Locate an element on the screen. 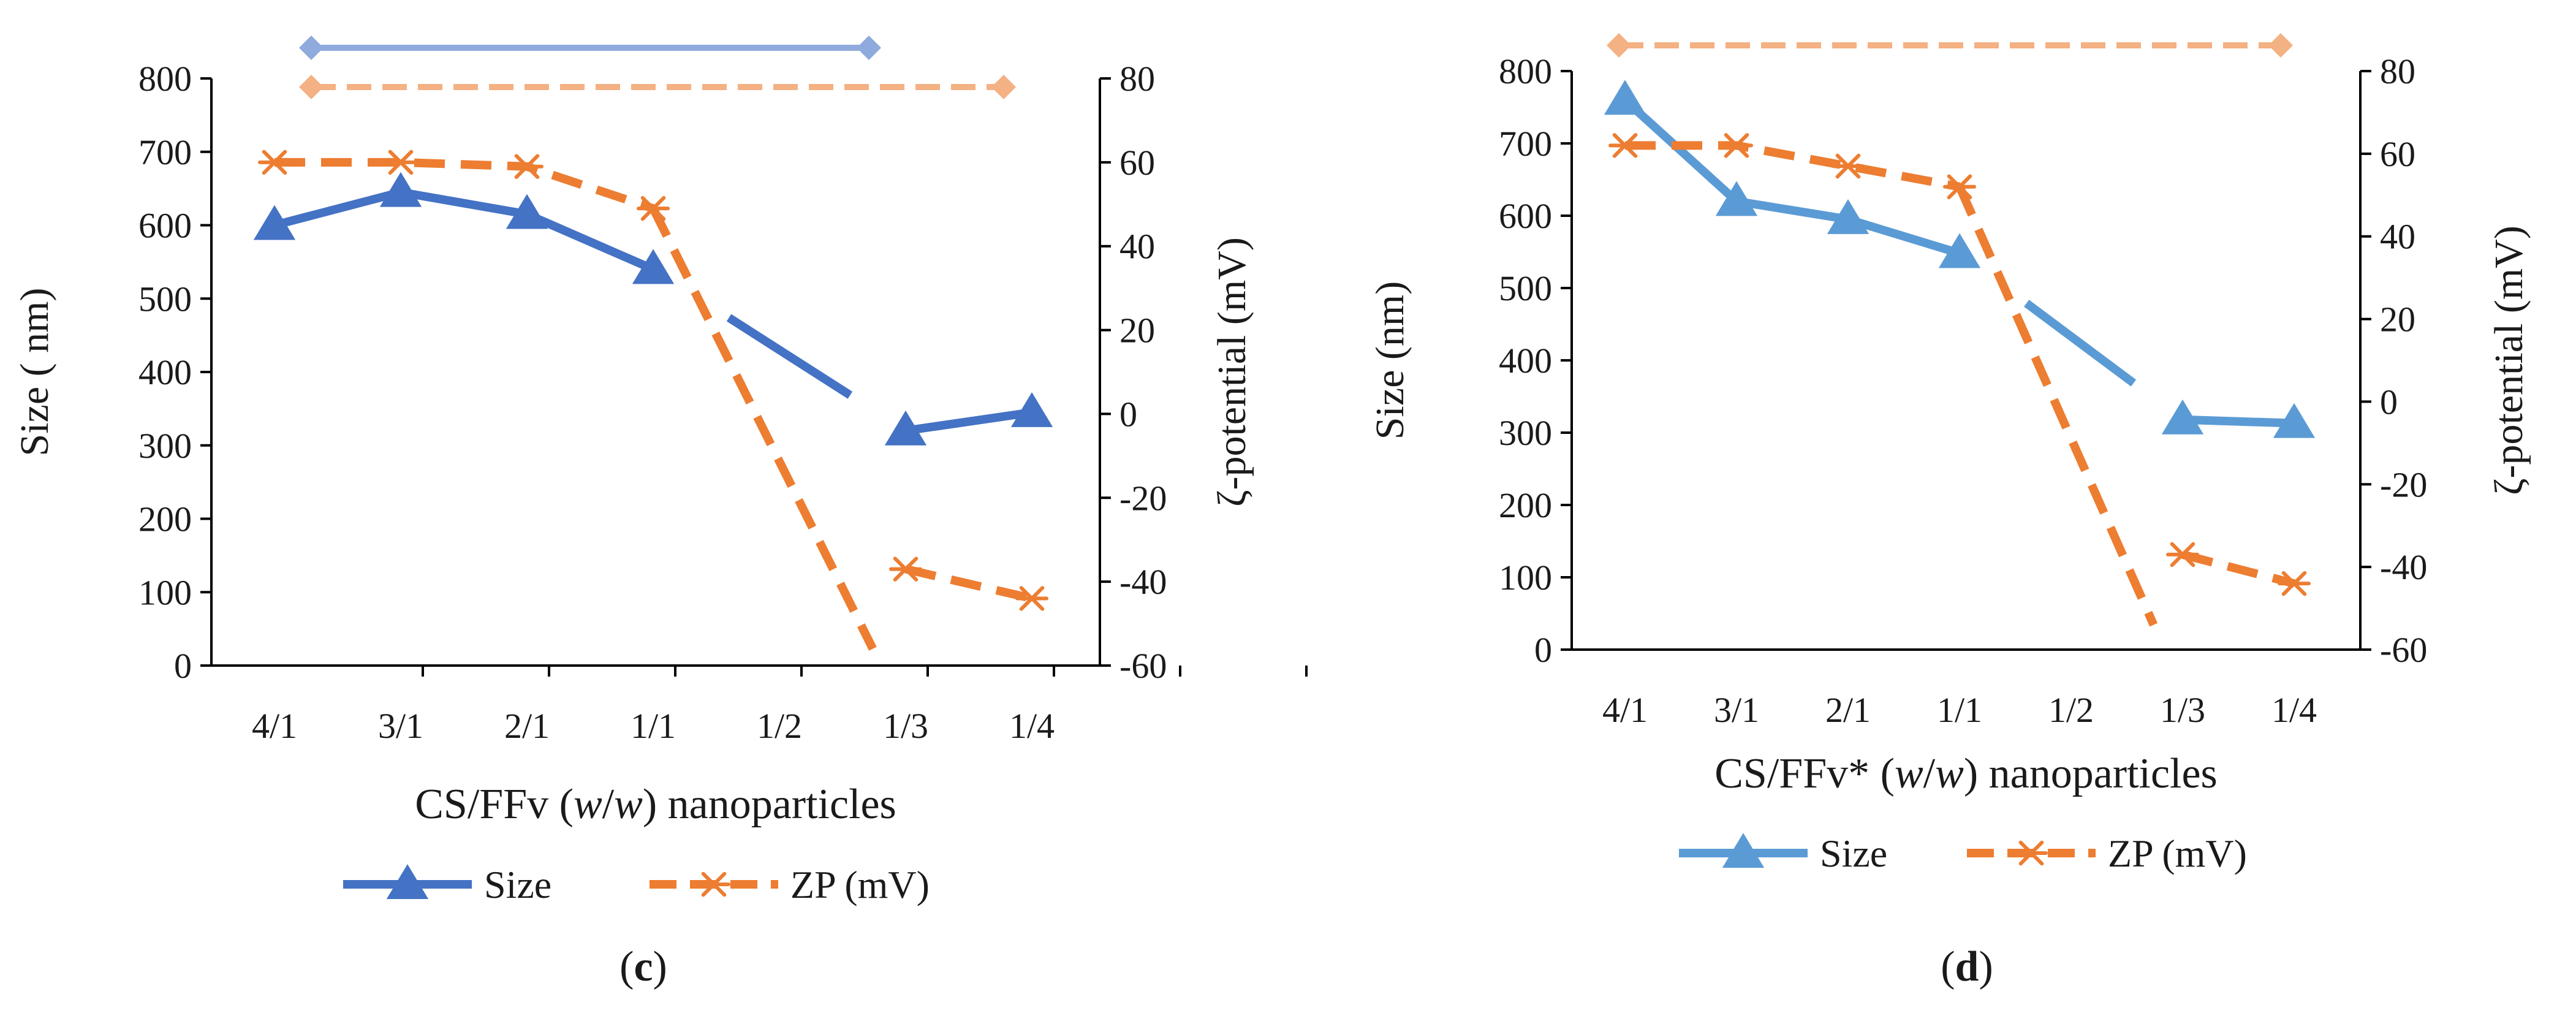  y-tick-label: 800 is located at coordinates (165, 79).